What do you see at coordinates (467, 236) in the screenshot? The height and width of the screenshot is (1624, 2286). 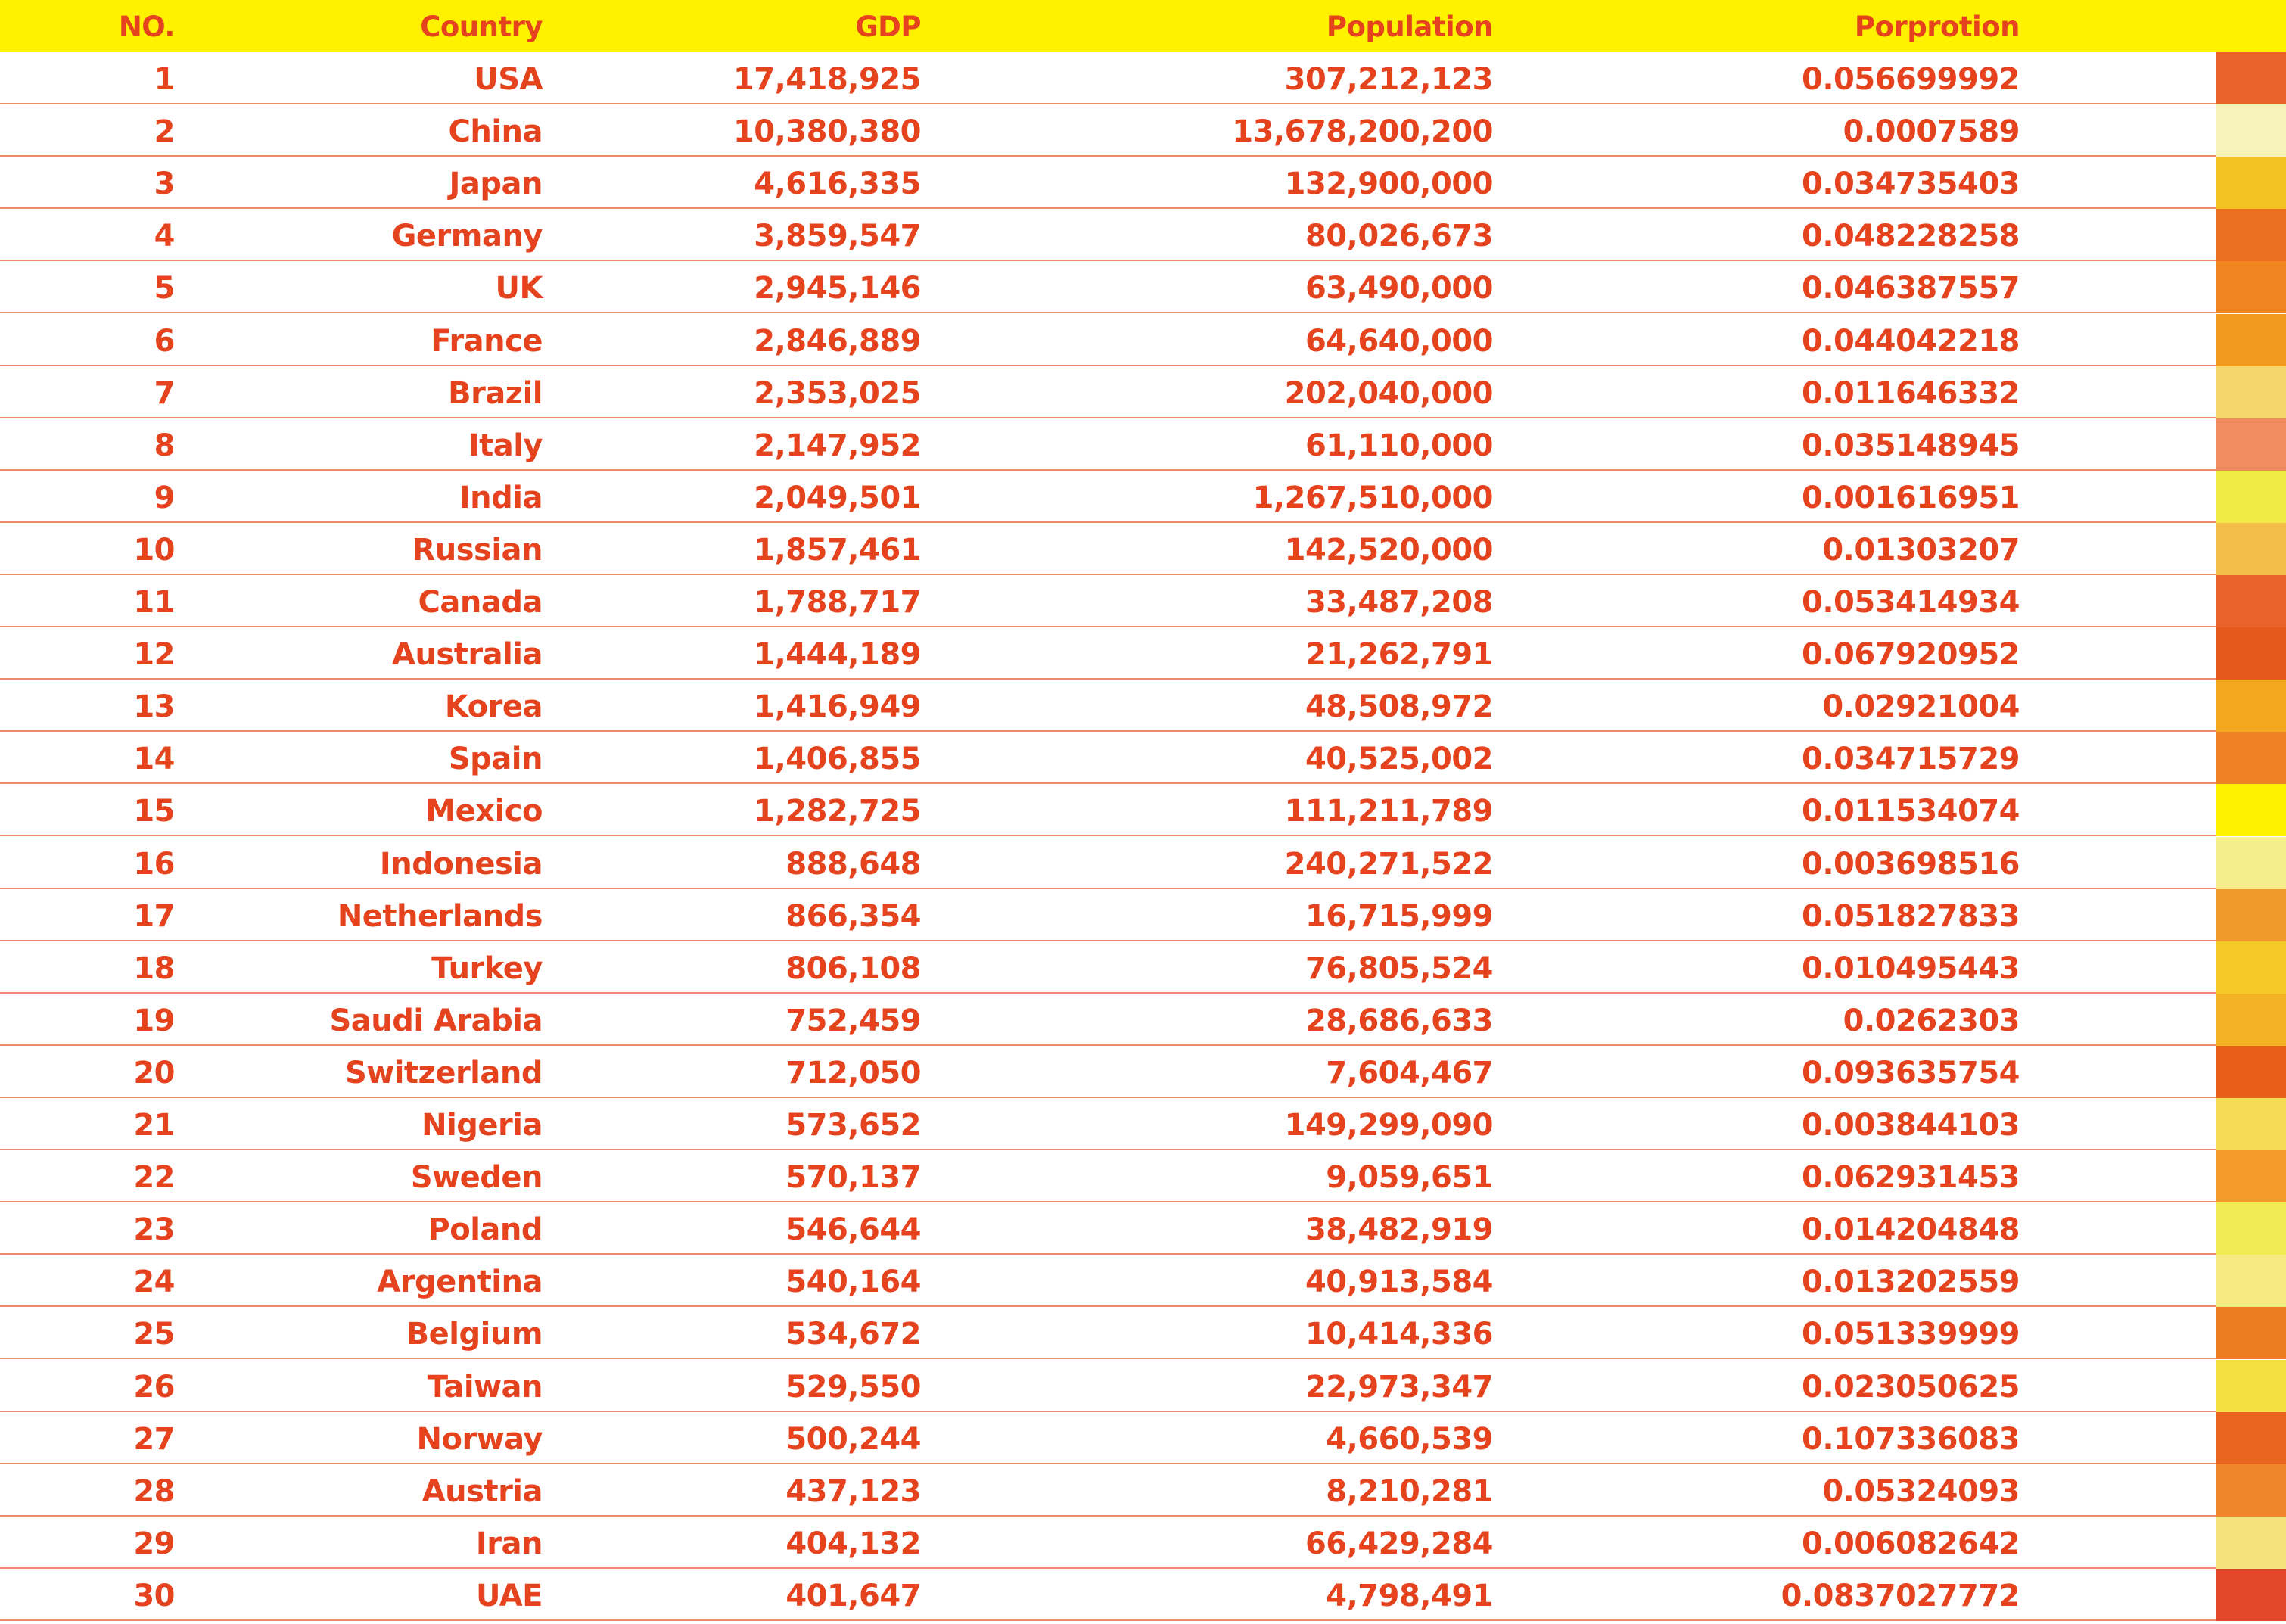 I see `cell-country: Germany` at bounding box center [467, 236].